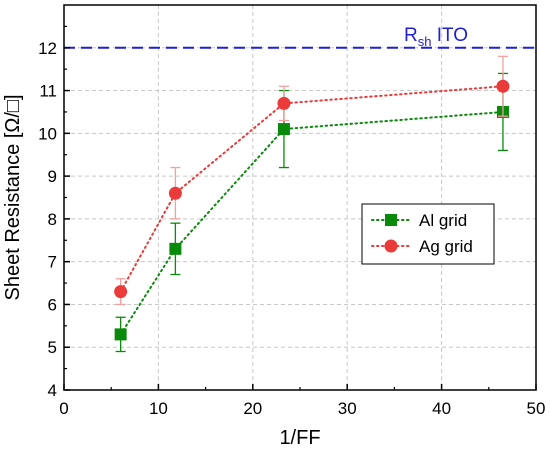  Describe the element at coordinates (443, 220) in the screenshot. I see `legend-label: Al grid` at that location.